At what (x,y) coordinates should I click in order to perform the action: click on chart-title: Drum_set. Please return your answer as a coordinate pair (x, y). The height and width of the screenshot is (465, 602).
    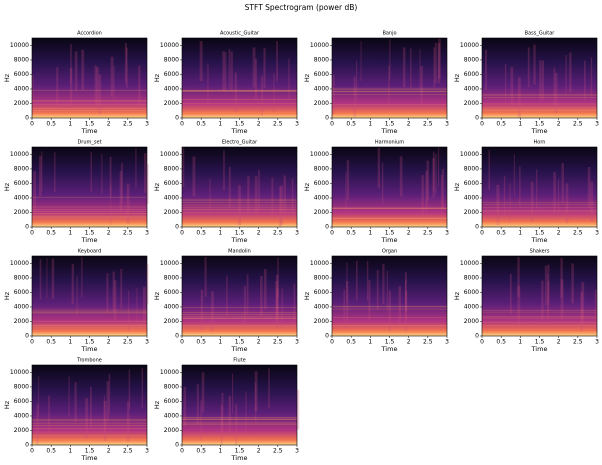
    Looking at the image, I should click on (89, 143).